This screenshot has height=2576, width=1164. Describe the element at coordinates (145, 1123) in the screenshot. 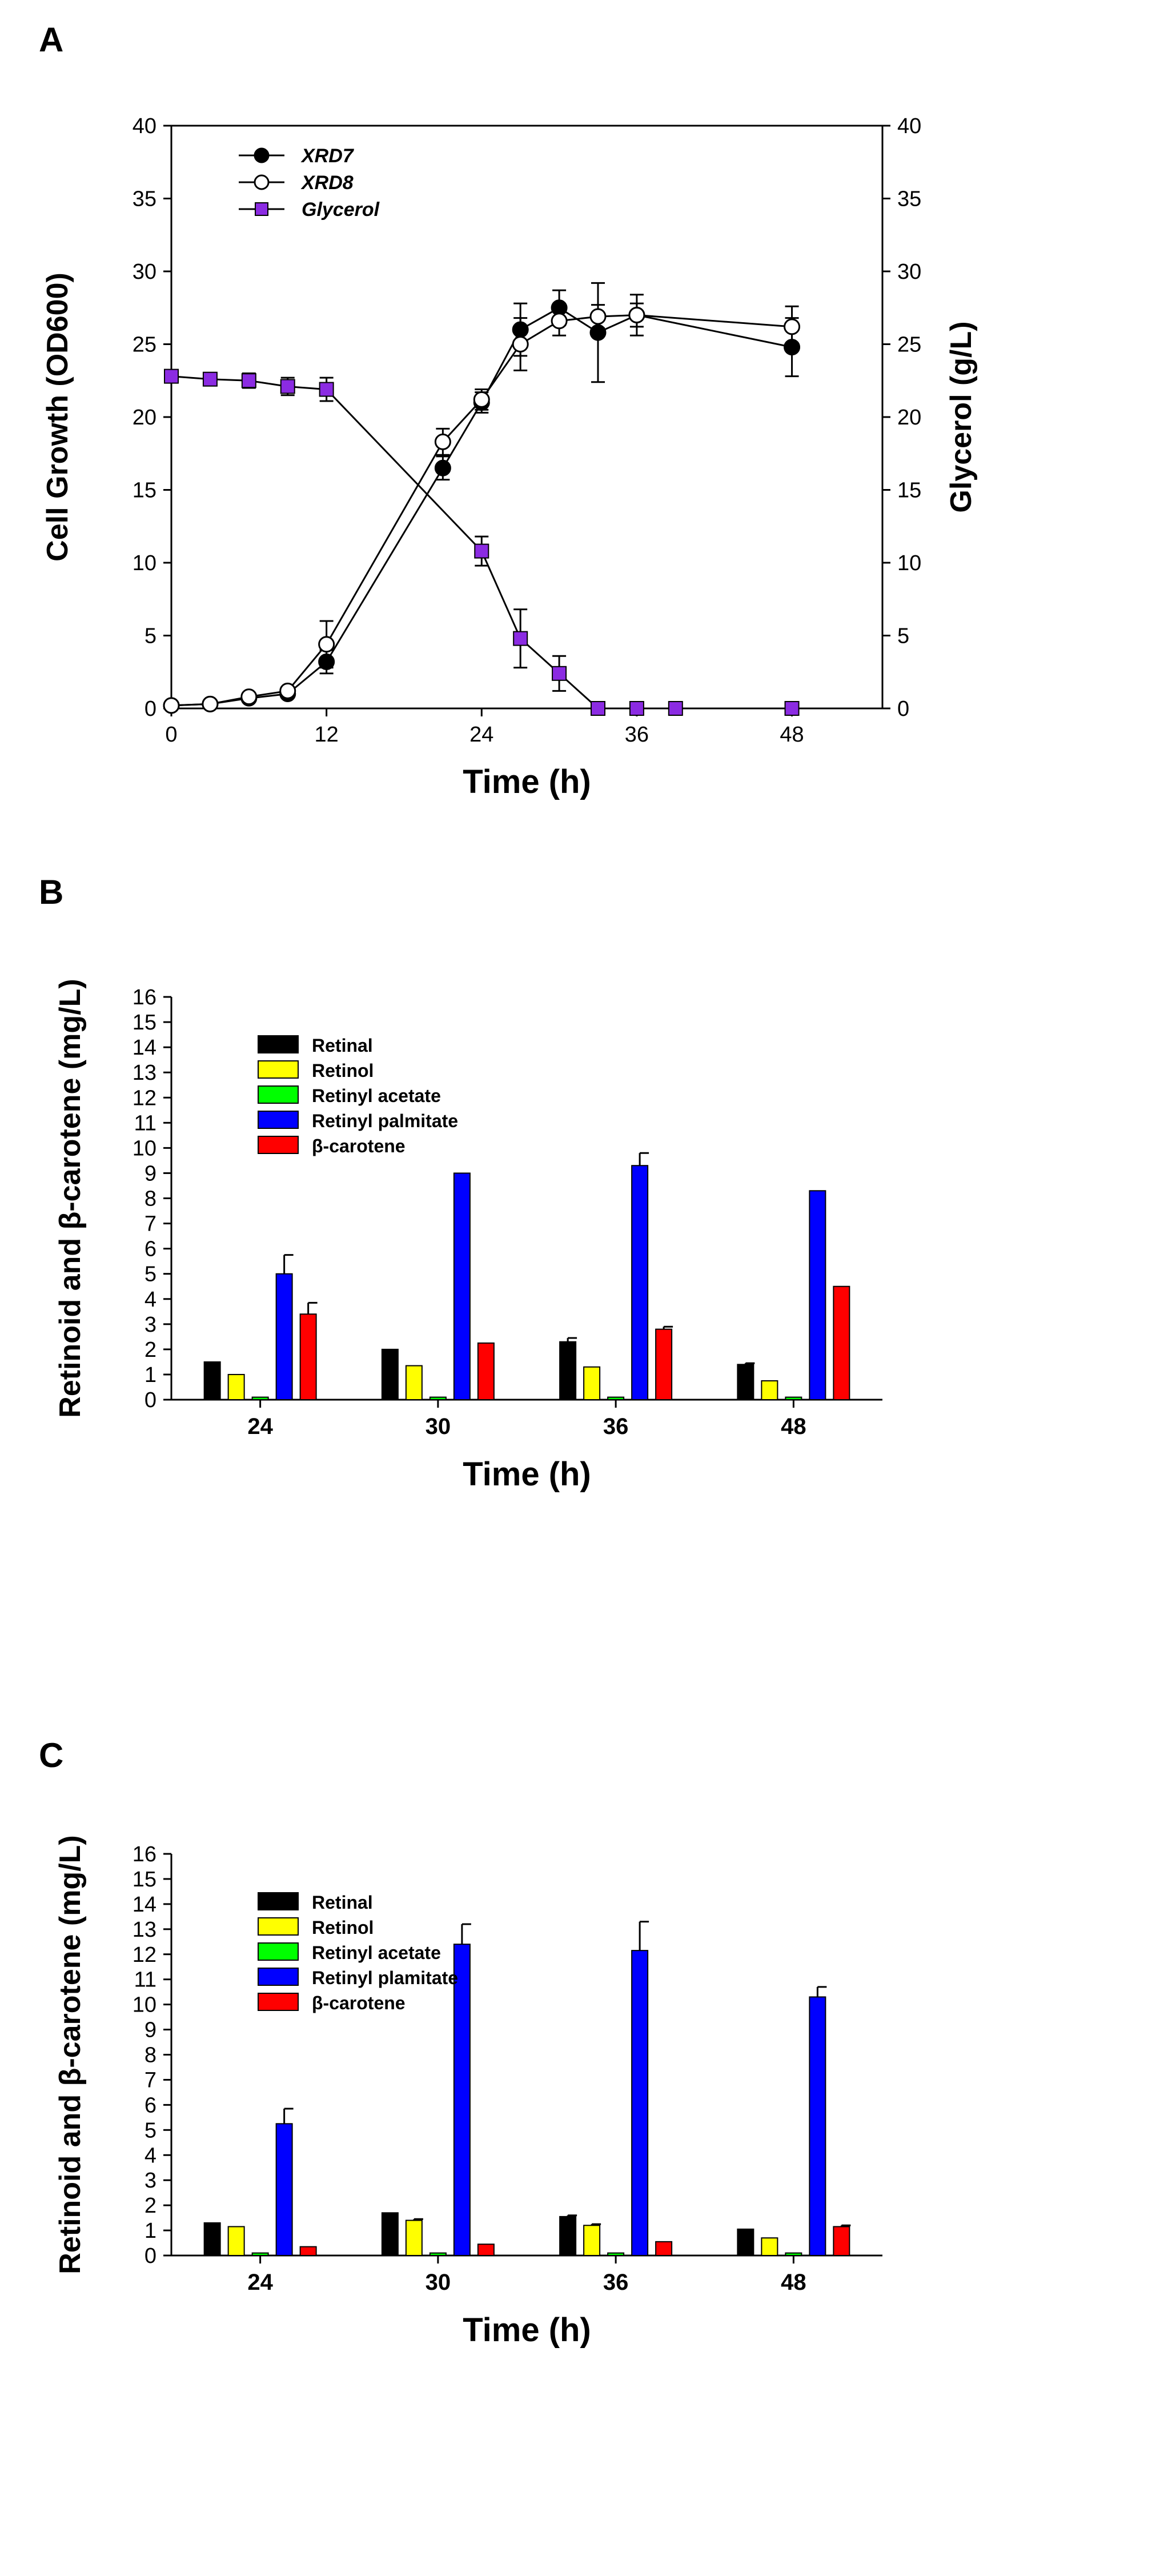

I see `y-tick-label-b: 11` at that location.